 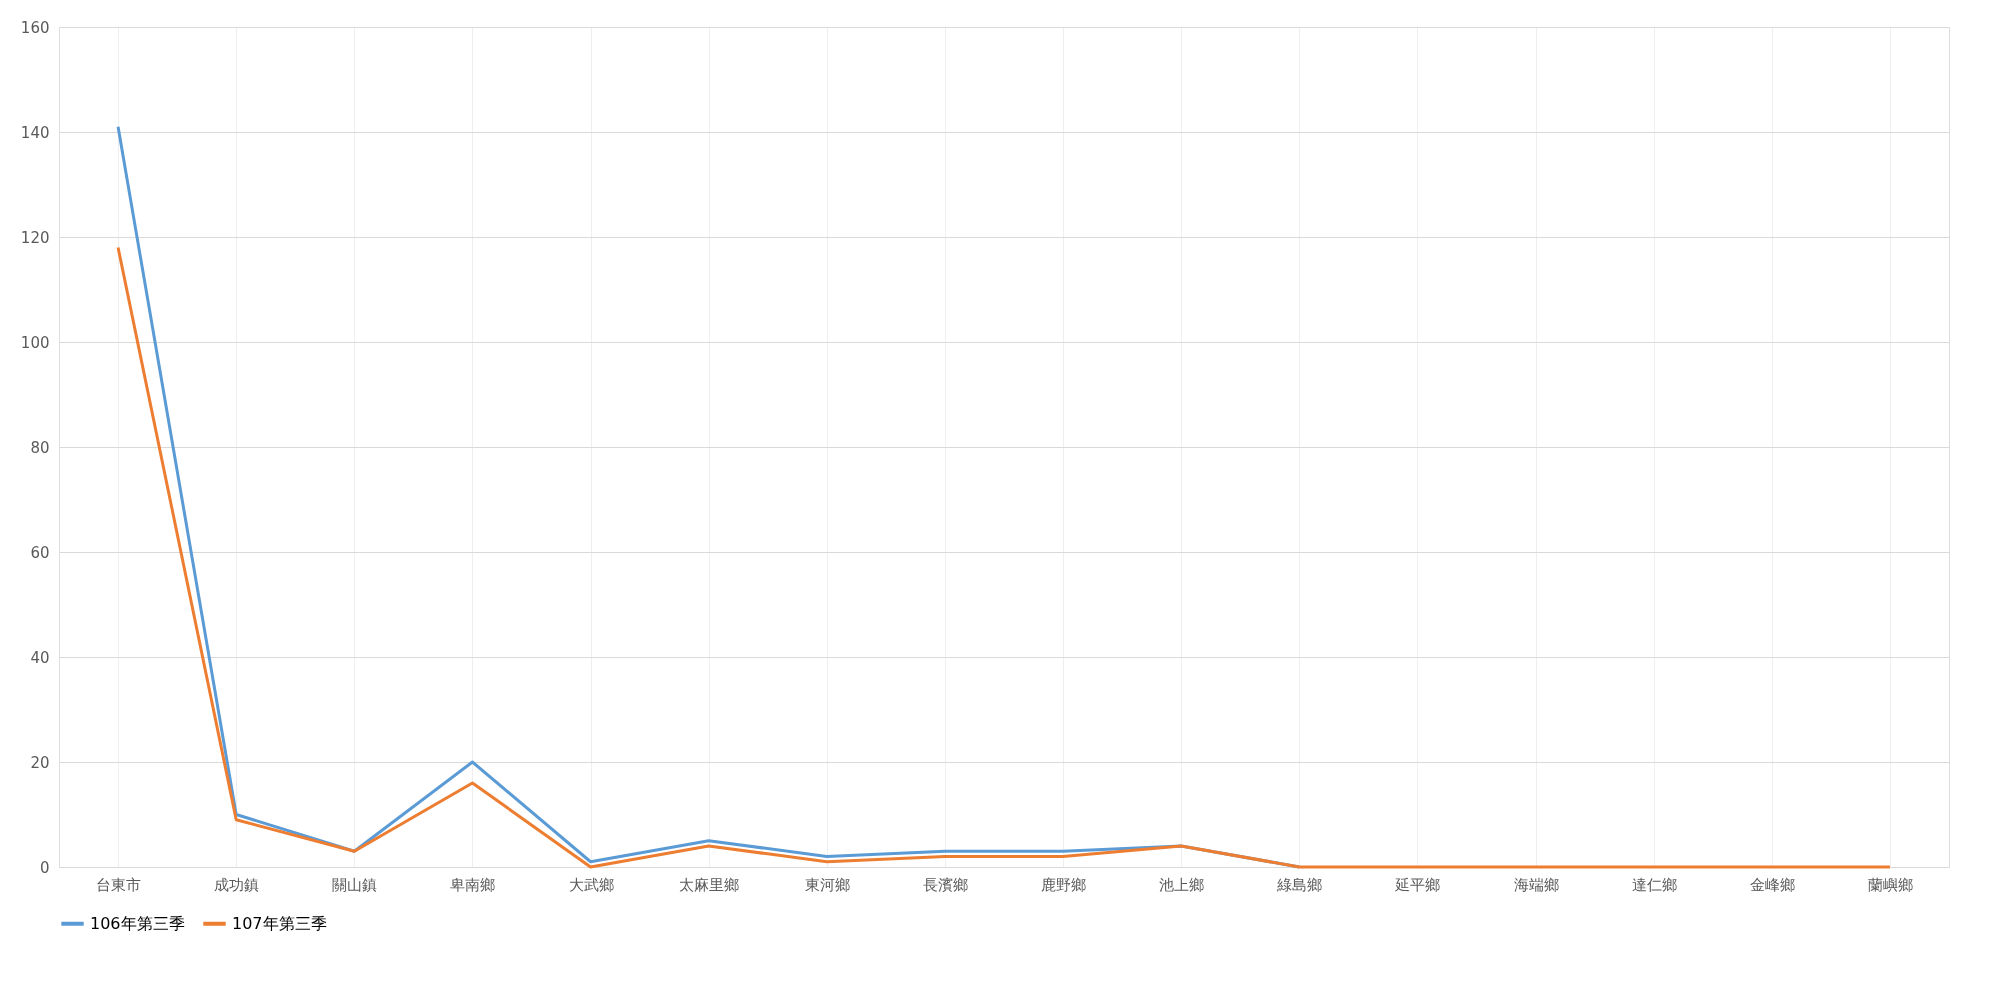 What do you see at coordinates (35, 132) in the screenshot?
I see `y-tick-label: 140` at bounding box center [35, 132].